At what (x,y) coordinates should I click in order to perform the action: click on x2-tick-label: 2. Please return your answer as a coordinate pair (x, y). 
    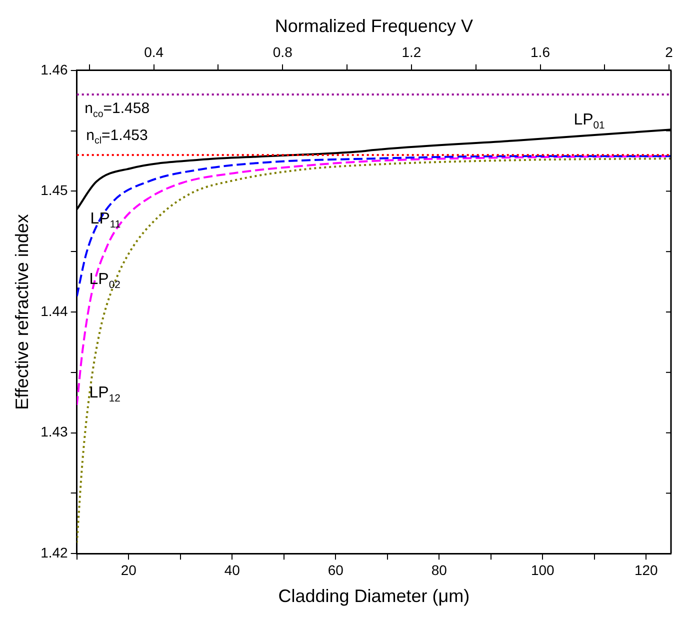
    Looking at the image, I should click on (669, 52).